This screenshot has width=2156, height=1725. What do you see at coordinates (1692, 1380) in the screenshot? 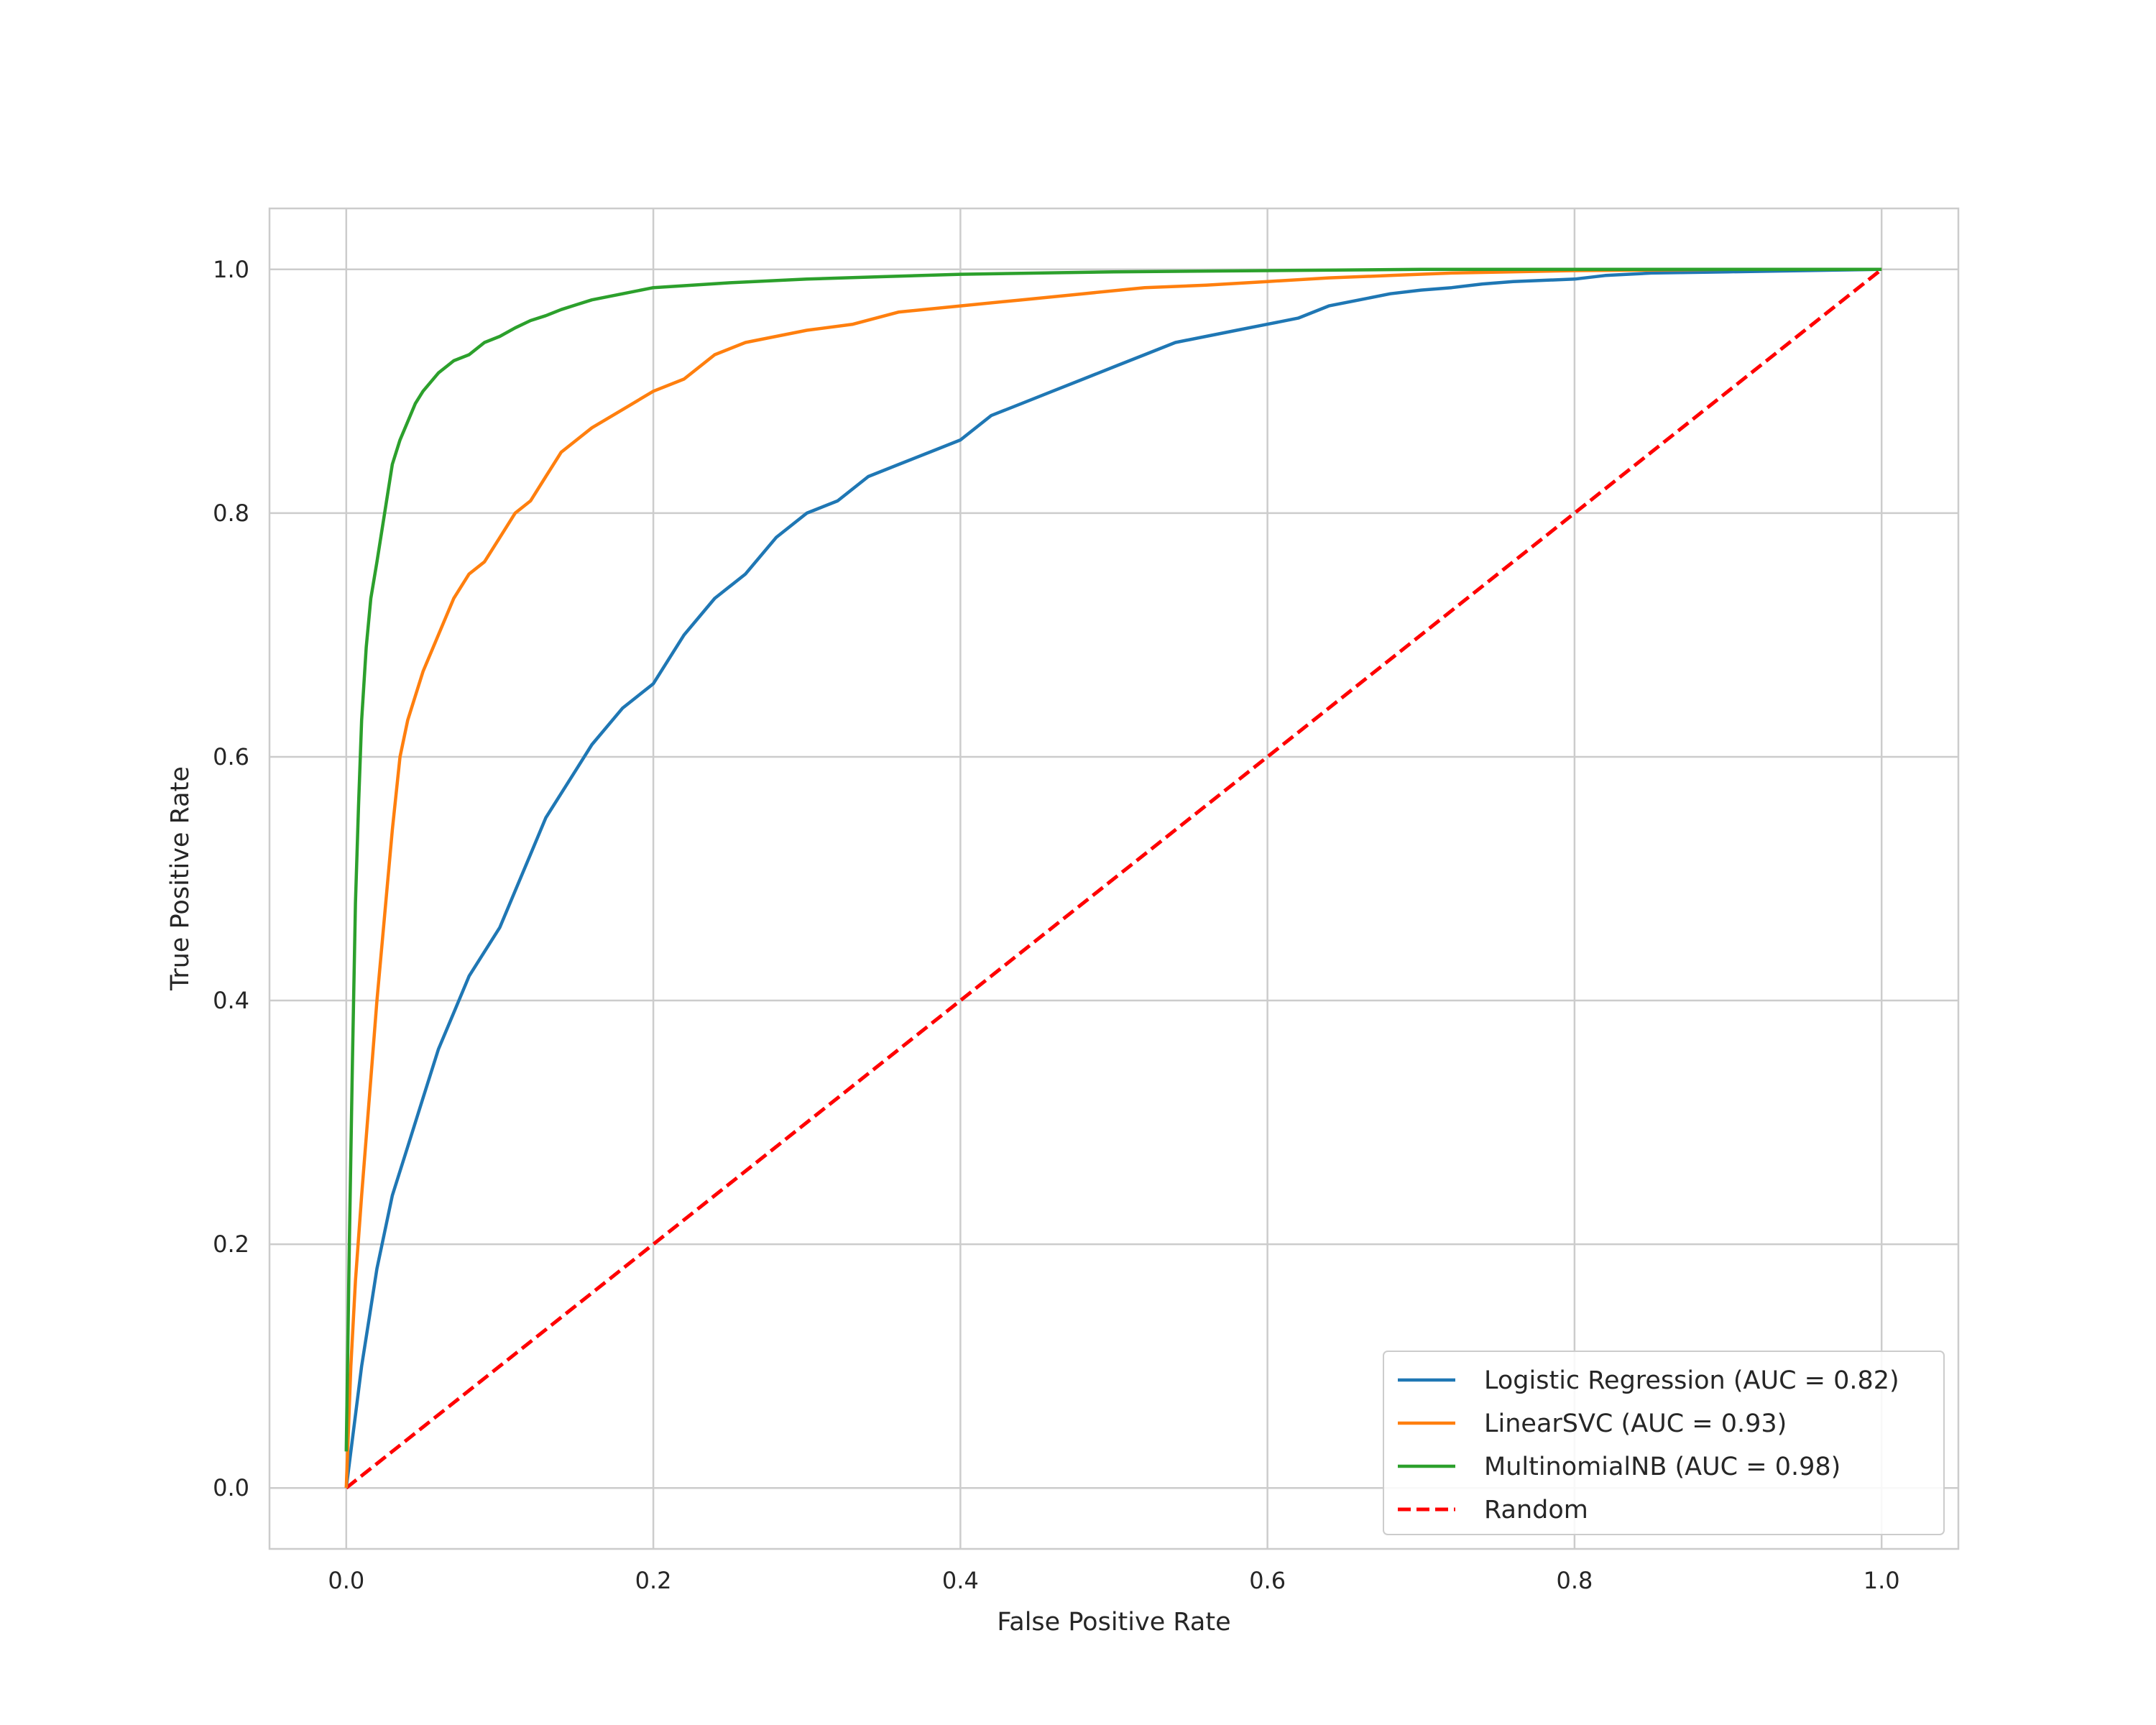
I see `legend-label: Logistic Regression (AUC = 0.82)` at bounding box center [1692, 1380].